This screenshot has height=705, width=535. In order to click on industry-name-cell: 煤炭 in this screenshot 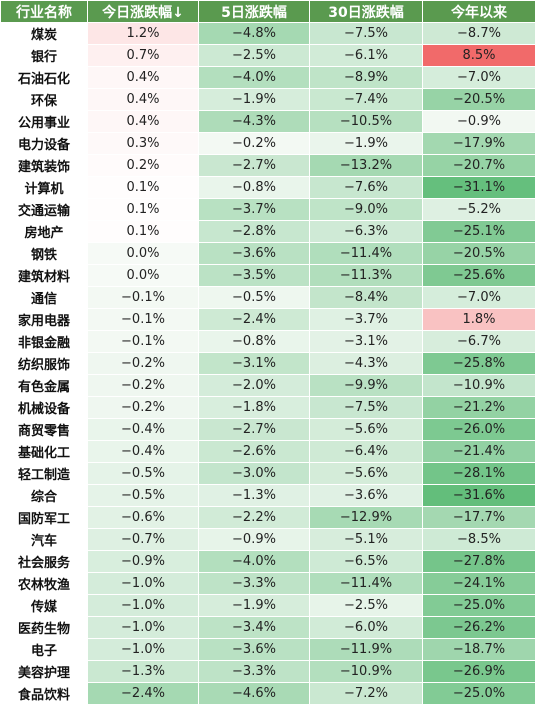, I will do `click(44, 33)`.